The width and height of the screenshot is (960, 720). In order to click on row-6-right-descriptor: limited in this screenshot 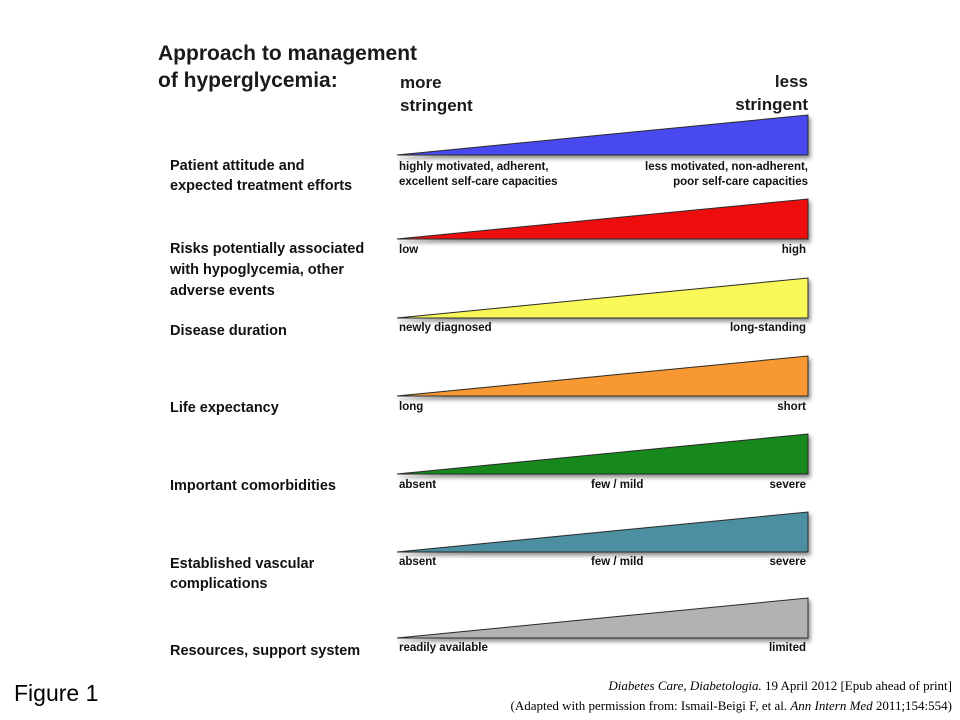, I will do `click(787, 648)`.